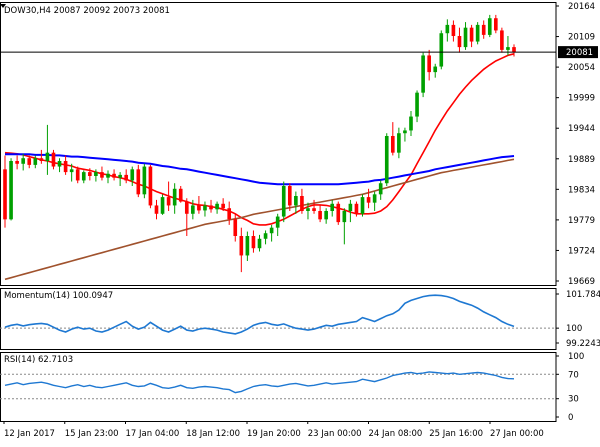 This screenshot has width=600, height=447. What do you see at coordinates (58, 296) in the screenshot?
I see `momentum-label: Momentum(14) 100.0947` at bounding box center [58, 296].